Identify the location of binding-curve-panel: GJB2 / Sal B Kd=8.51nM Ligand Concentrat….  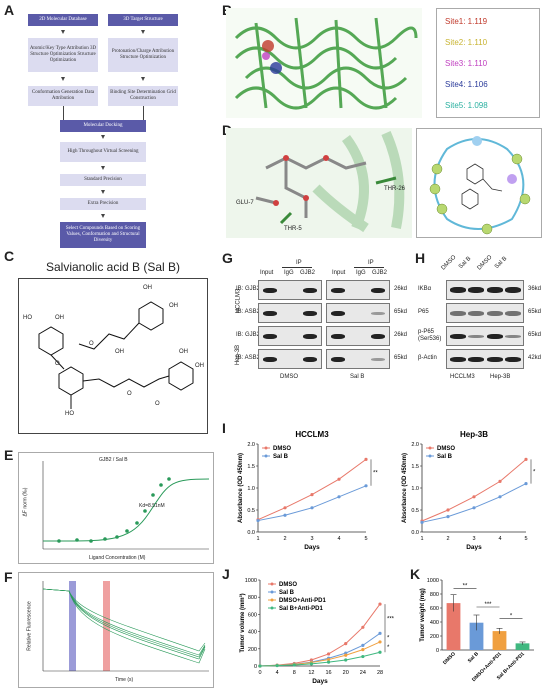
(116, 508).